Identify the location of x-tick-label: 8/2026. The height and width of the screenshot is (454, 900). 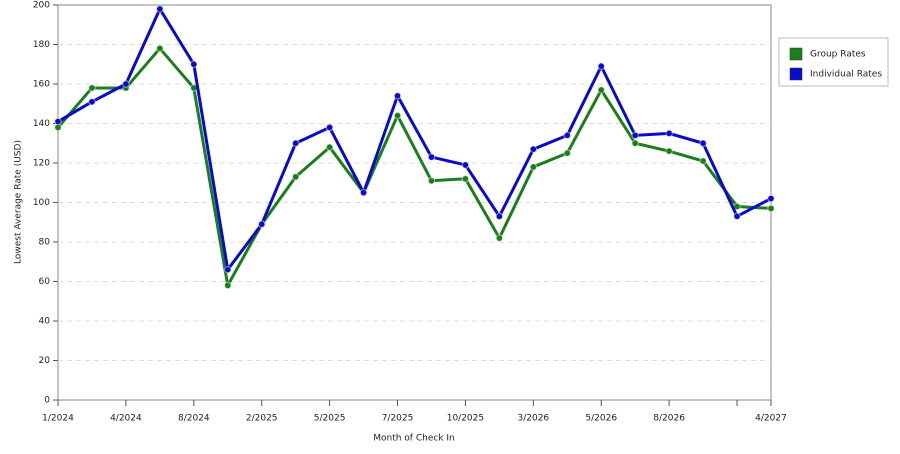
(669, 419).